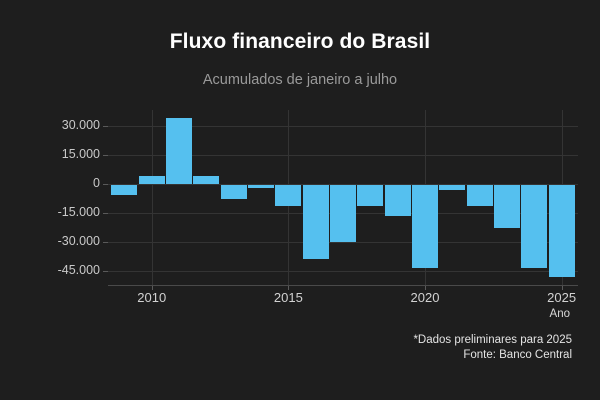  Describe the element at coordinates (78, 241) in the screenshot. I see `y-axis-tick-label: -30.000` at that location.